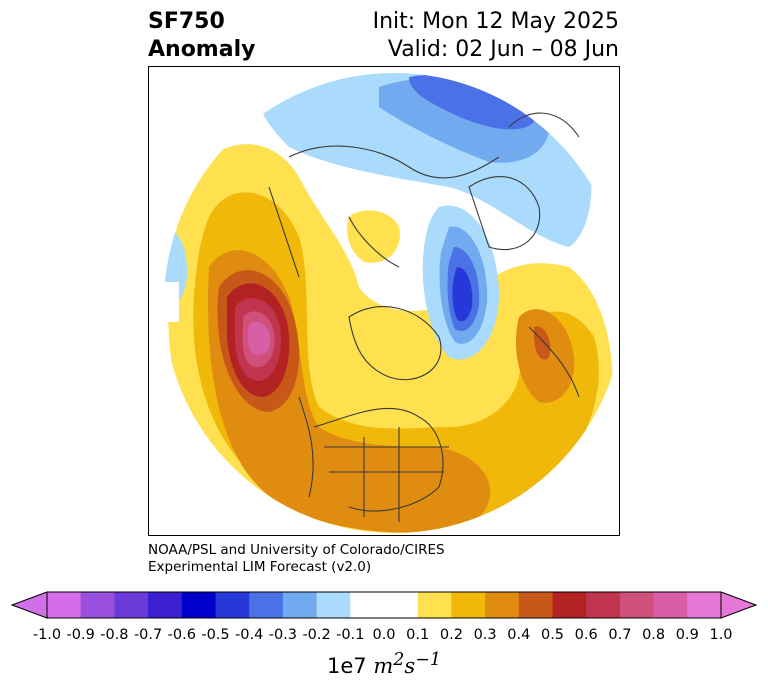 This screenshot has height=688, width=768. What do you see at coordinates (186, 21) in the screenshot?
I see `plot-variable-title: SF750` at bounding box center [186, 21].